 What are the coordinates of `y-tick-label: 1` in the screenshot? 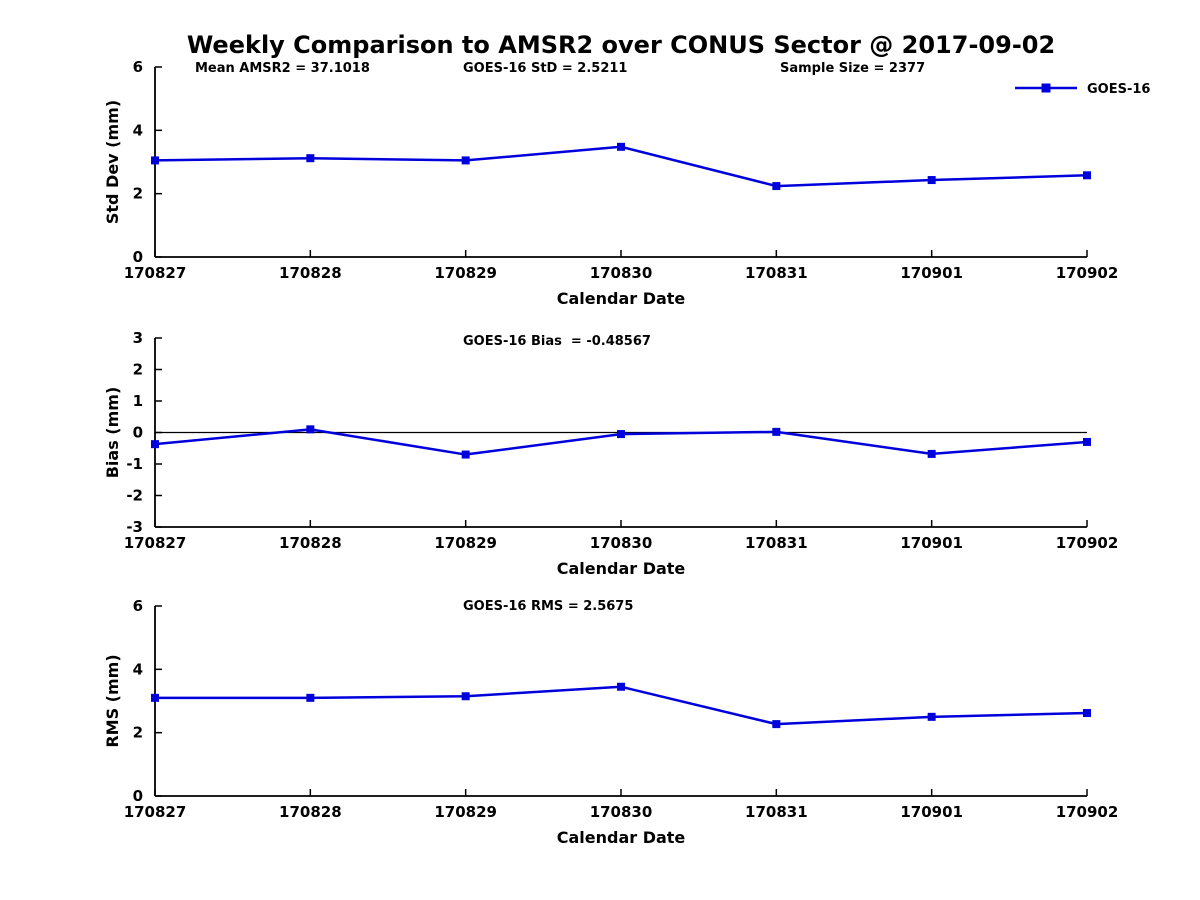 It's located at (138, 401).